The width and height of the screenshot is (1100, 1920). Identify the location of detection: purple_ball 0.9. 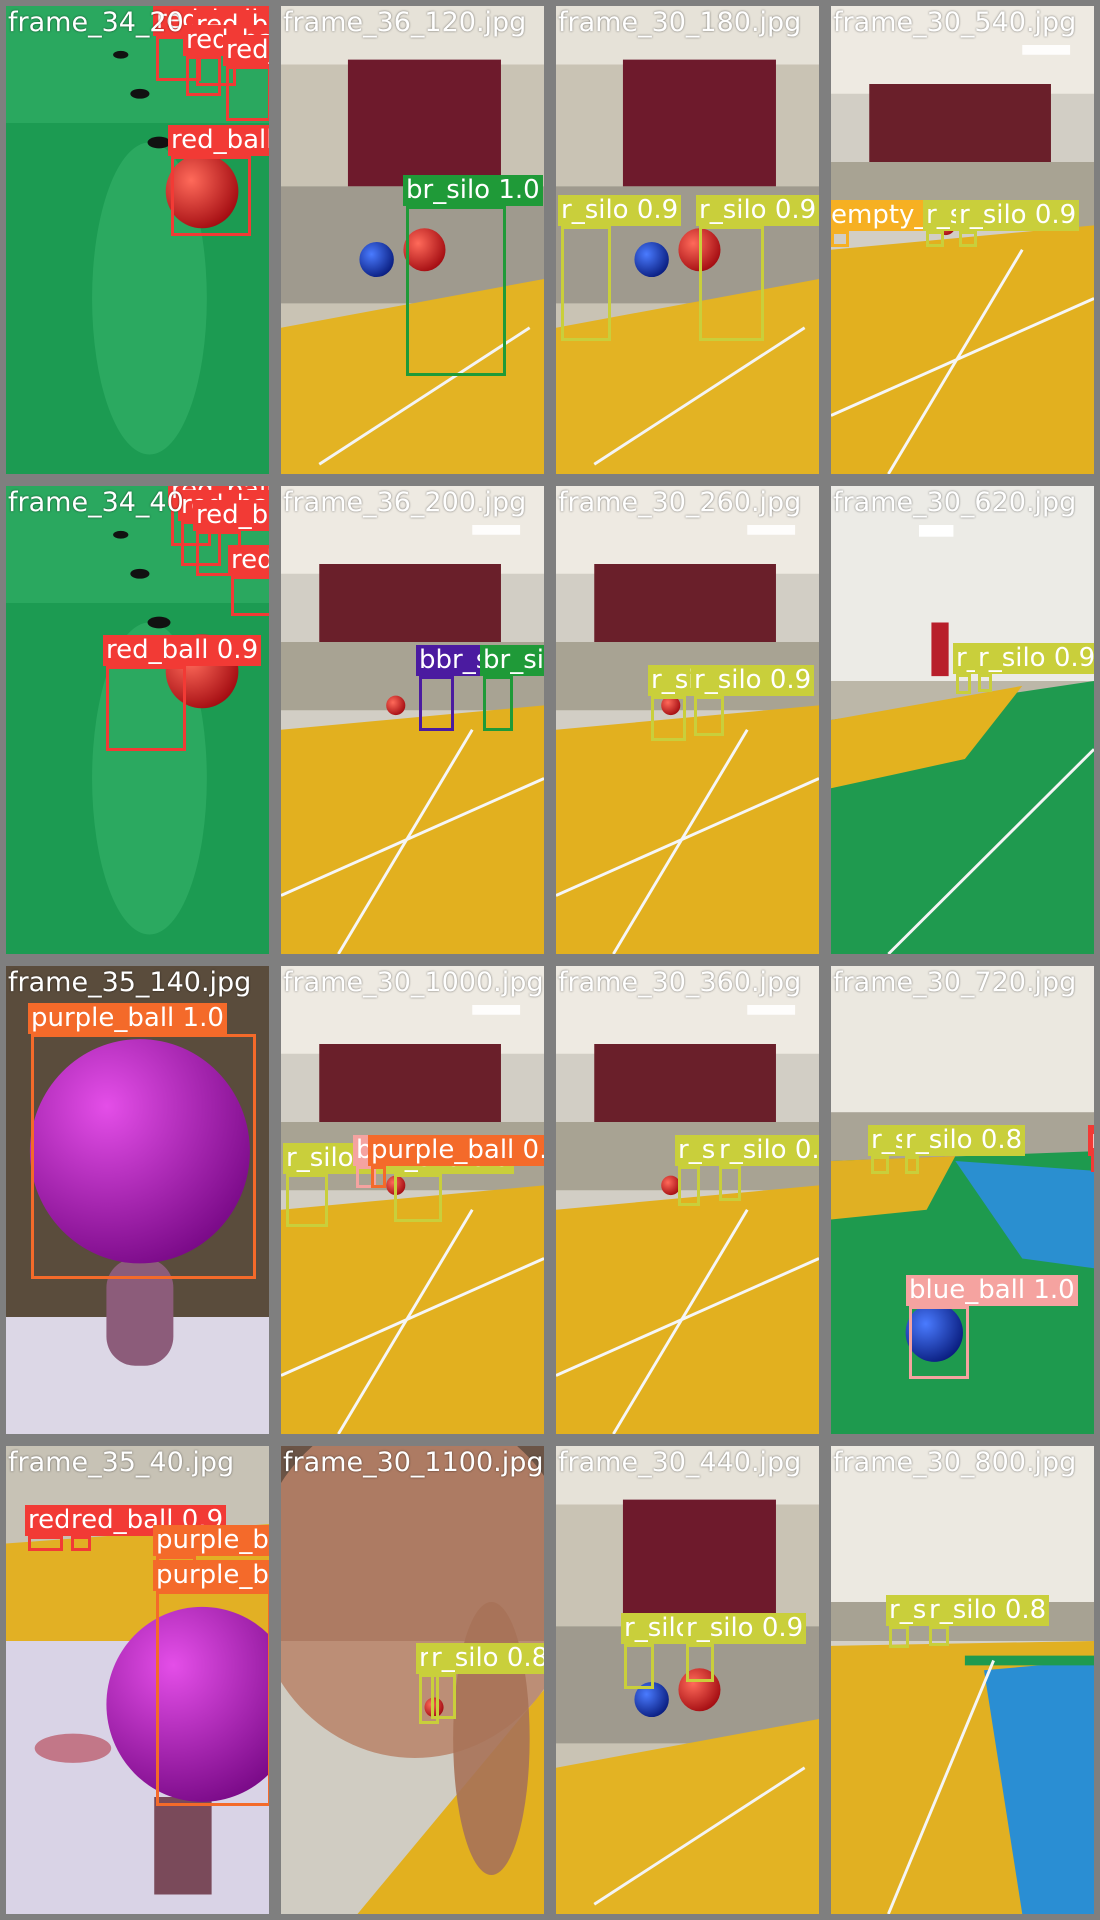
(211, 1683).